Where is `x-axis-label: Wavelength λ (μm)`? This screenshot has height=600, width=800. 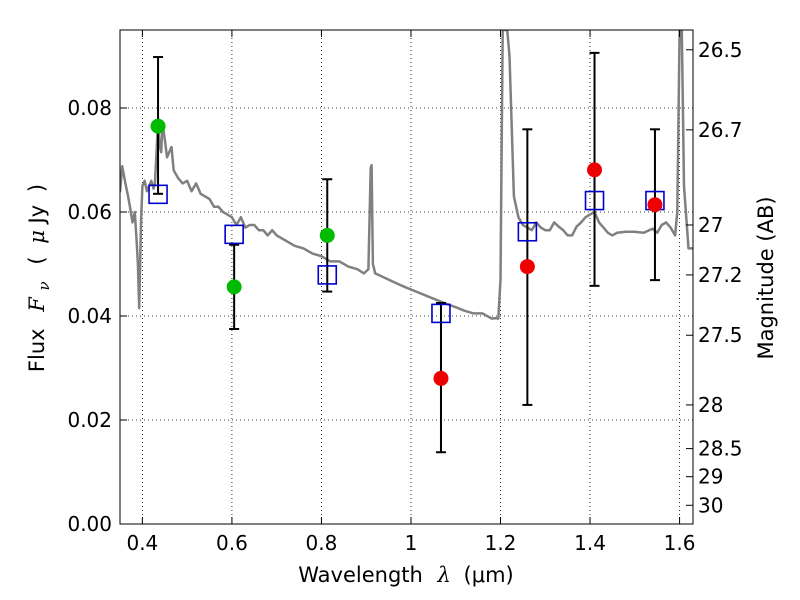 x-axis-label: Wavelength λ (μm) is located at coordinates (405, 575).